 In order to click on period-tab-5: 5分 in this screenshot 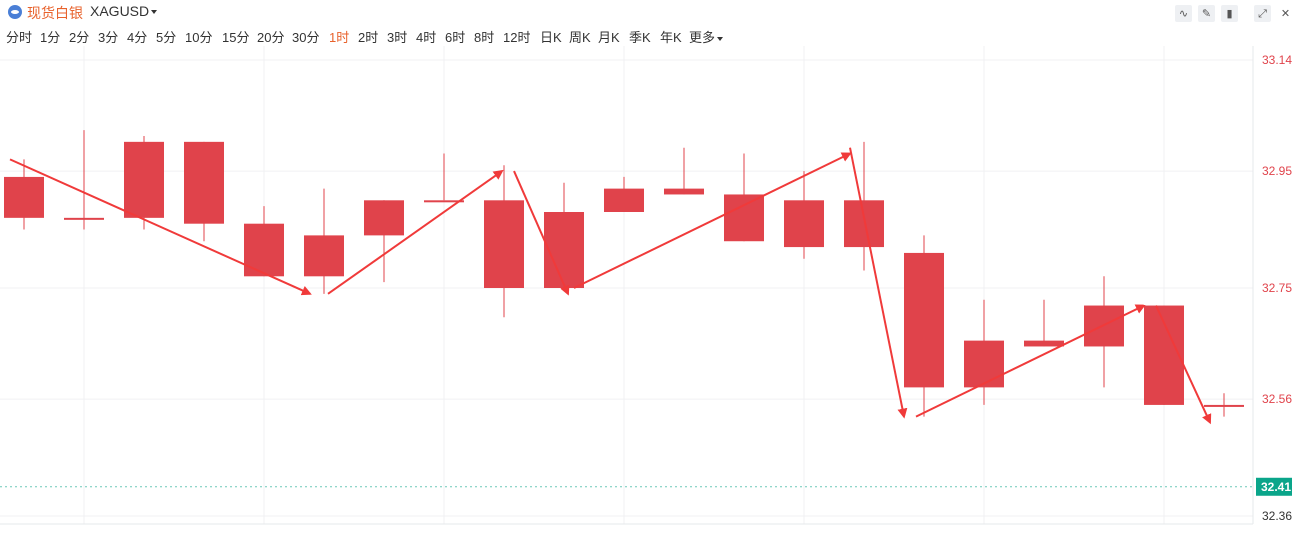, I will do `click(166, 36)`.